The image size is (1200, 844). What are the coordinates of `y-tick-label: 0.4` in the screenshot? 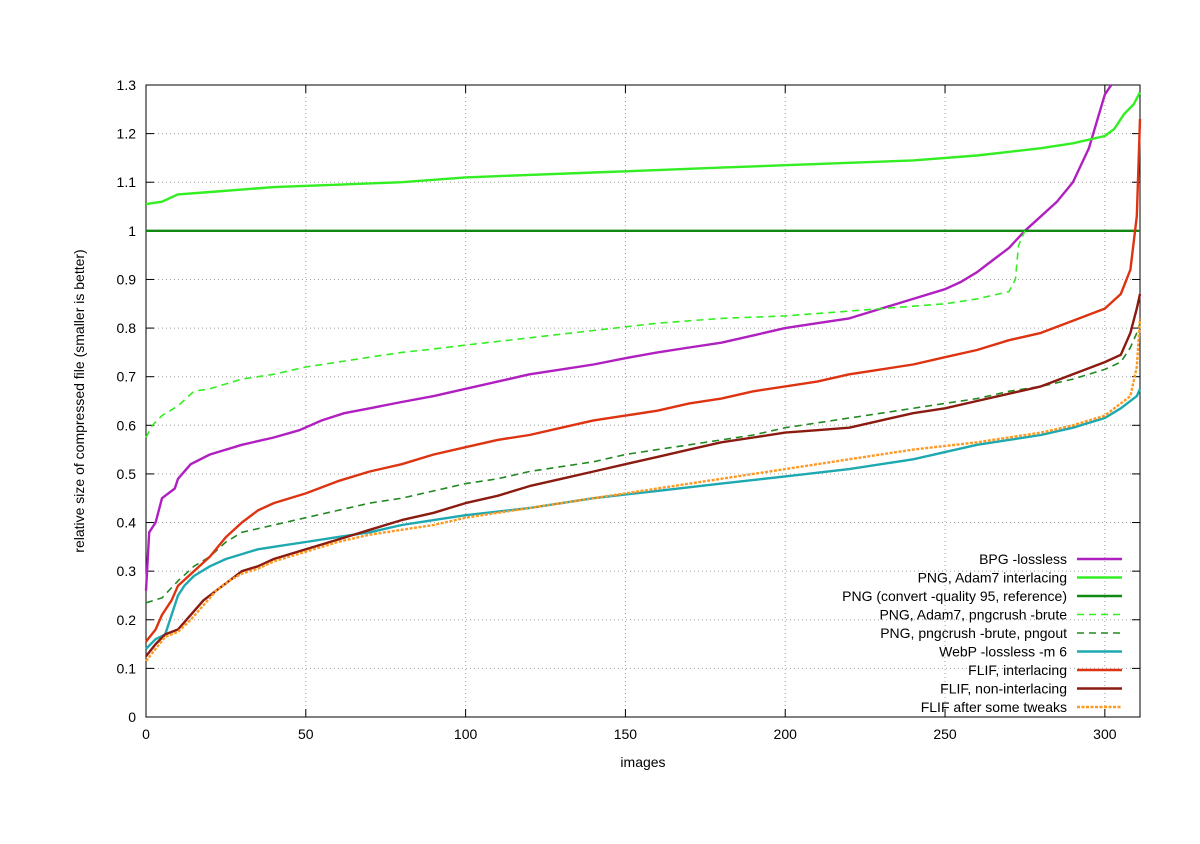 It's located at (127, 523).